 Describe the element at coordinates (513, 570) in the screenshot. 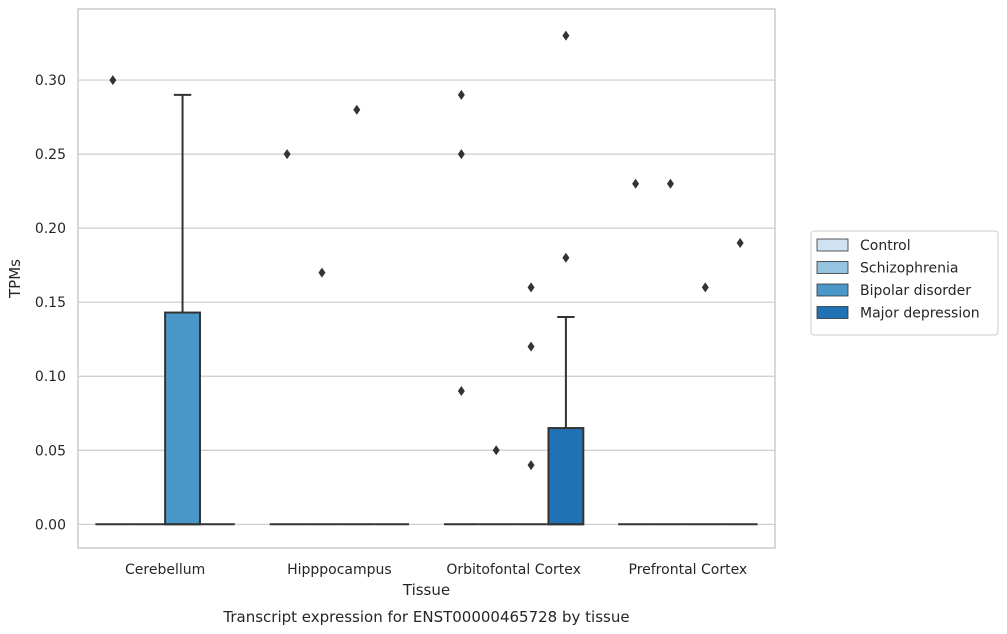

I see `x-tick-label: Orbitofontal Cortex` at that location.